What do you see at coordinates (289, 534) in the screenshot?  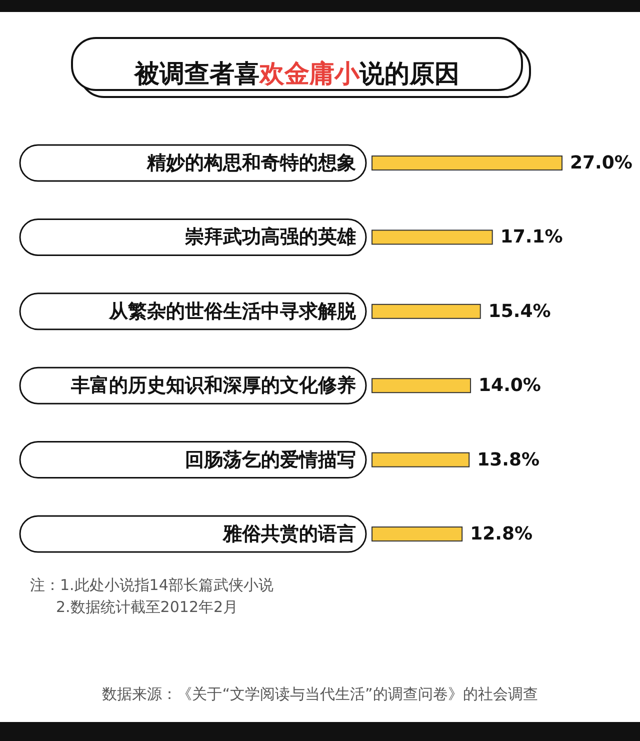 I see `y-tick-label: 雅俗共赏的语言` at bounding box center [289, 534].